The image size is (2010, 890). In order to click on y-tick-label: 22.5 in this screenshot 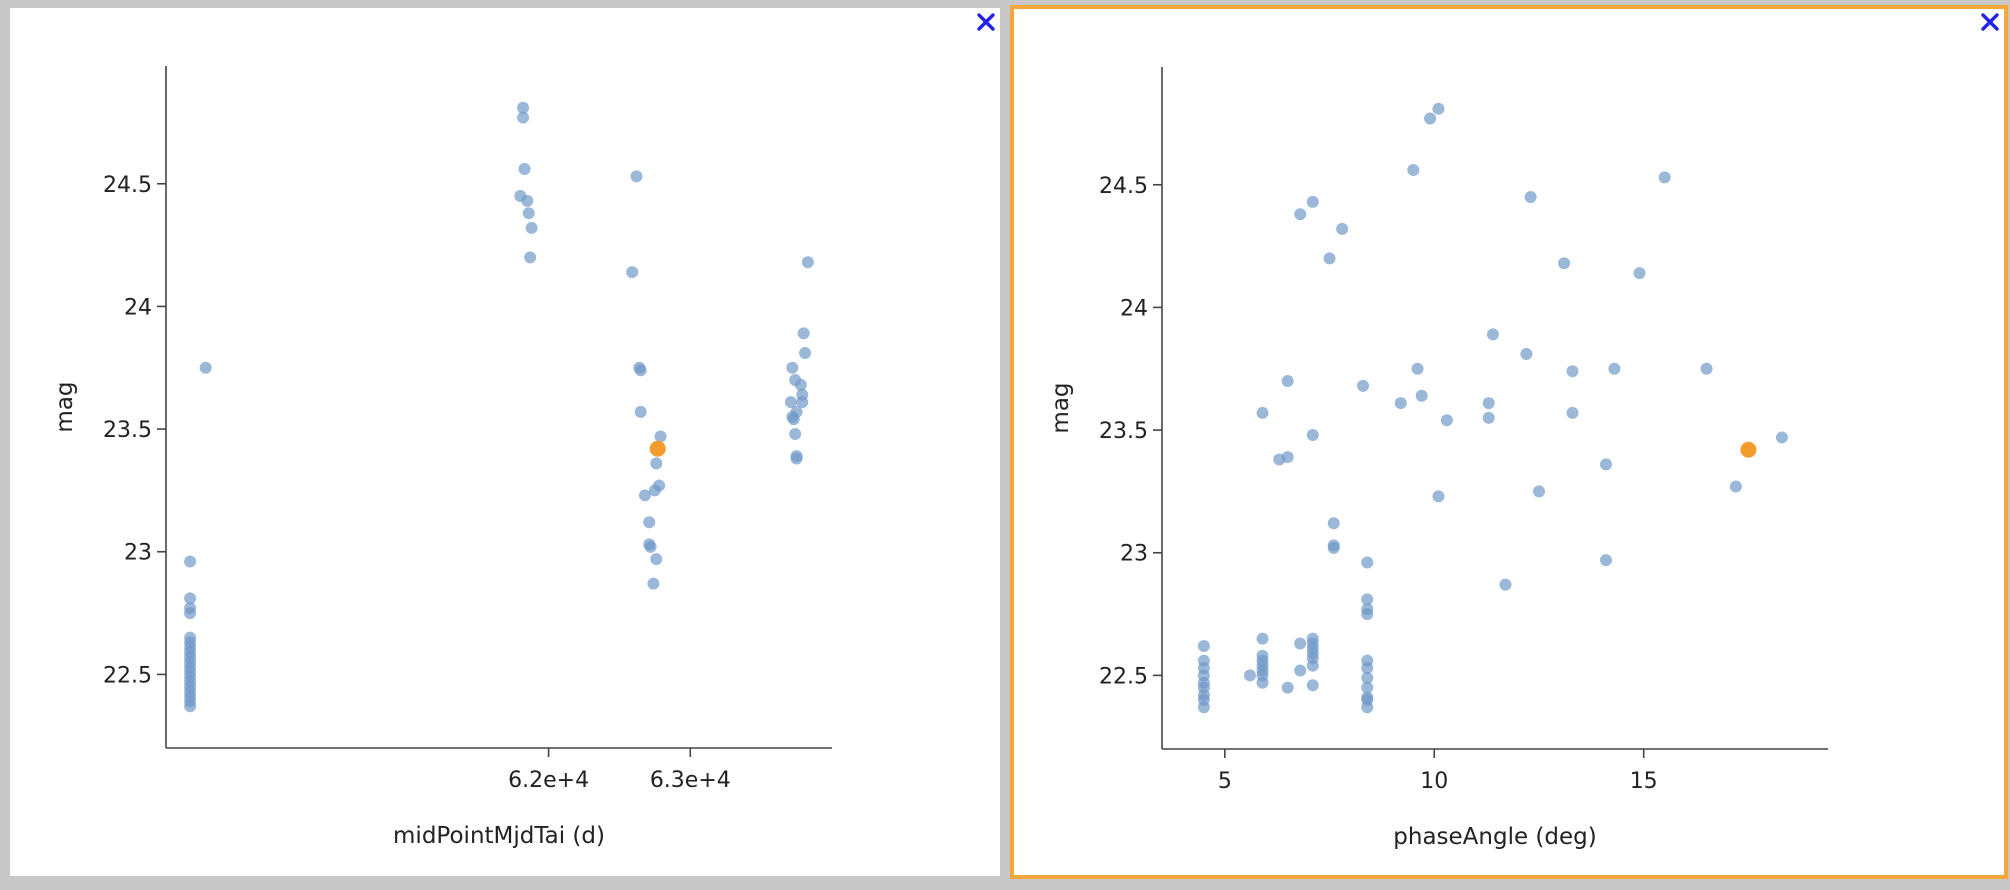, I will do `click(127, 675)`.